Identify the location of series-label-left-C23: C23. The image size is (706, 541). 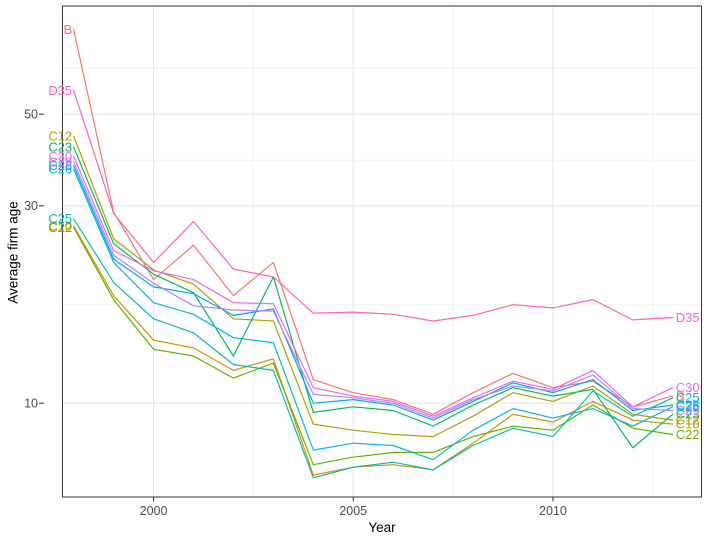
(60, 146).